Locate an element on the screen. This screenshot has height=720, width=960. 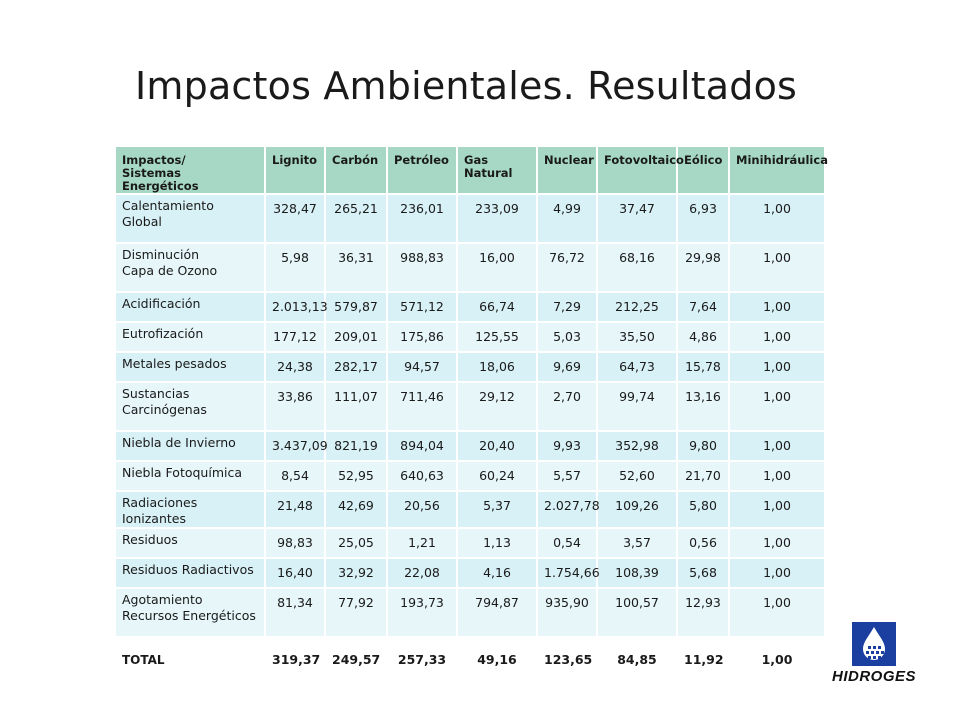
table-cell: 282,17 is located at coordinates (355, 366).